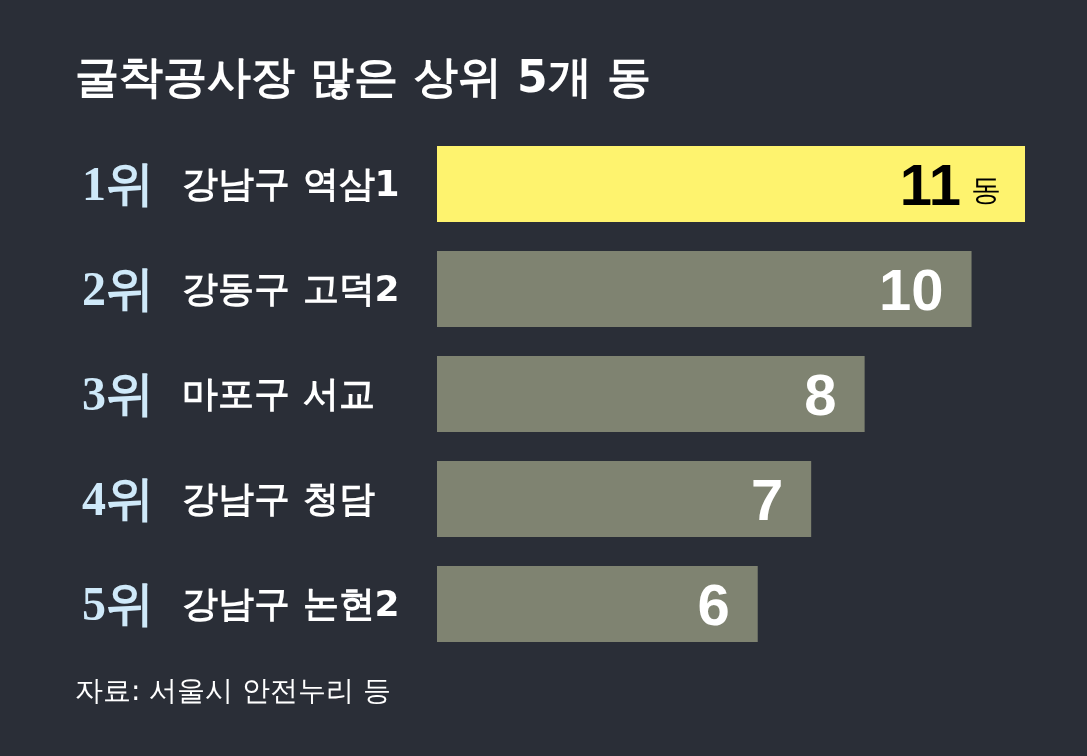 This screenshot has width=1087, height=756. Describe the element at coordinates (241, 288) in the screenshot. I see `category-label: 2위 강동구 고덕2` at that location.